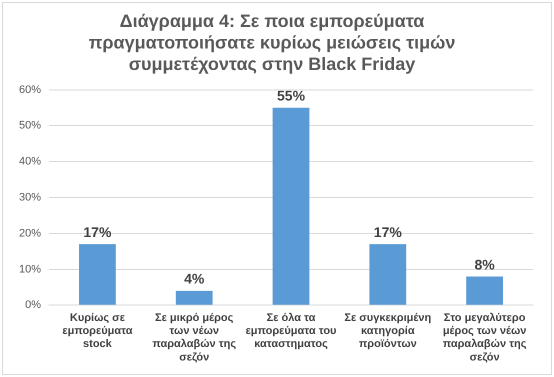 This screenshot has width=554, height=377. Describe the element at coordinates (30, 90) in the screenshot. I see `y-tick-label: 60%` at that location.